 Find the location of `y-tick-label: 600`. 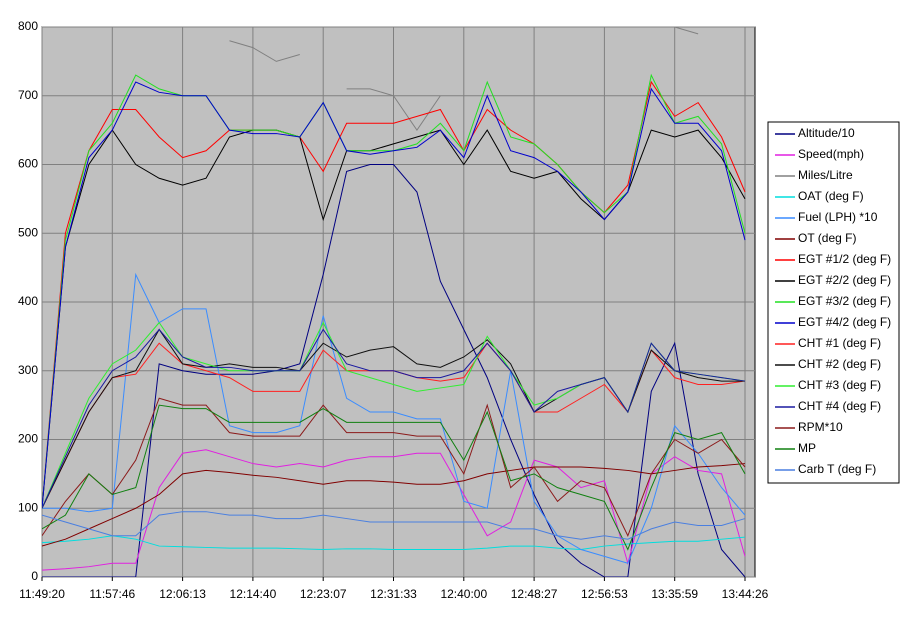

y-tick-label: 600 is located at coordinates (28, 164).